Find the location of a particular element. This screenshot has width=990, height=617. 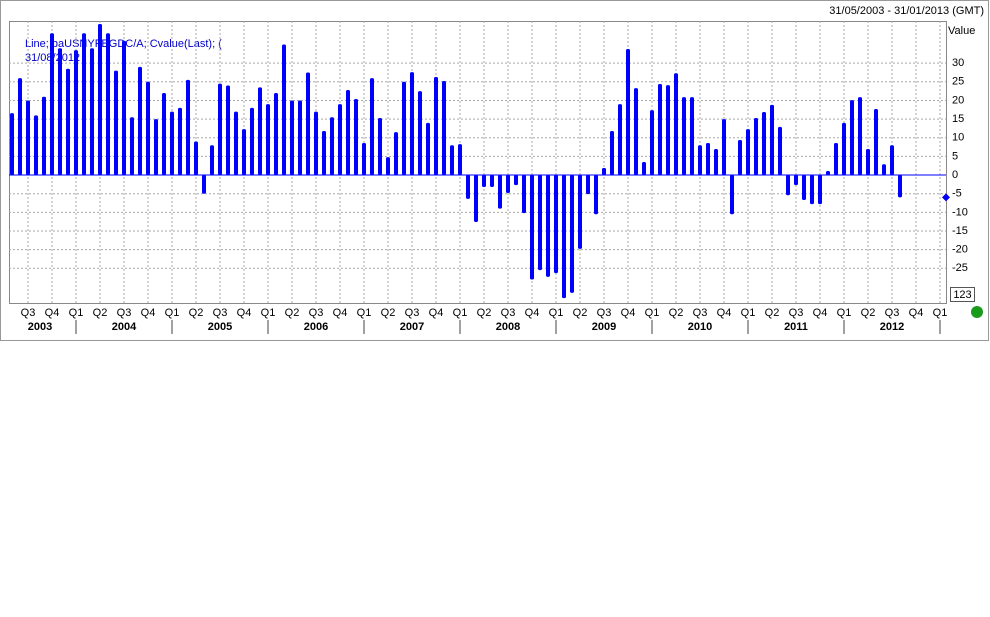

y-tick-label: -20 is located at coordinates (960, 250).